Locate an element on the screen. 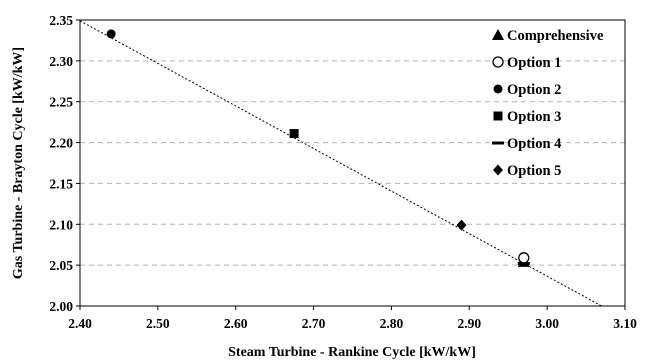 The width and height of the screenshot is (649, 363). y-tick-label: 2.10 is located at coordinates (61, 224).